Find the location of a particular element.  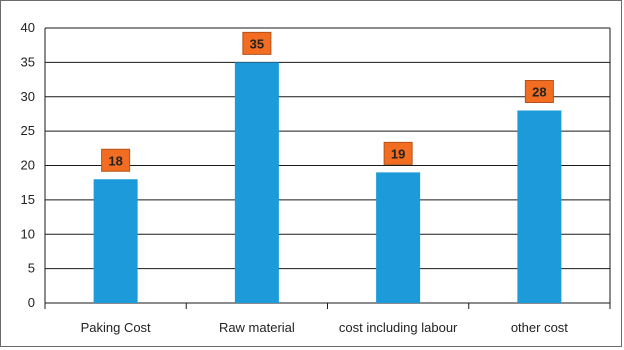

y-tick-label: 20 is located at coordinates (28, 165).